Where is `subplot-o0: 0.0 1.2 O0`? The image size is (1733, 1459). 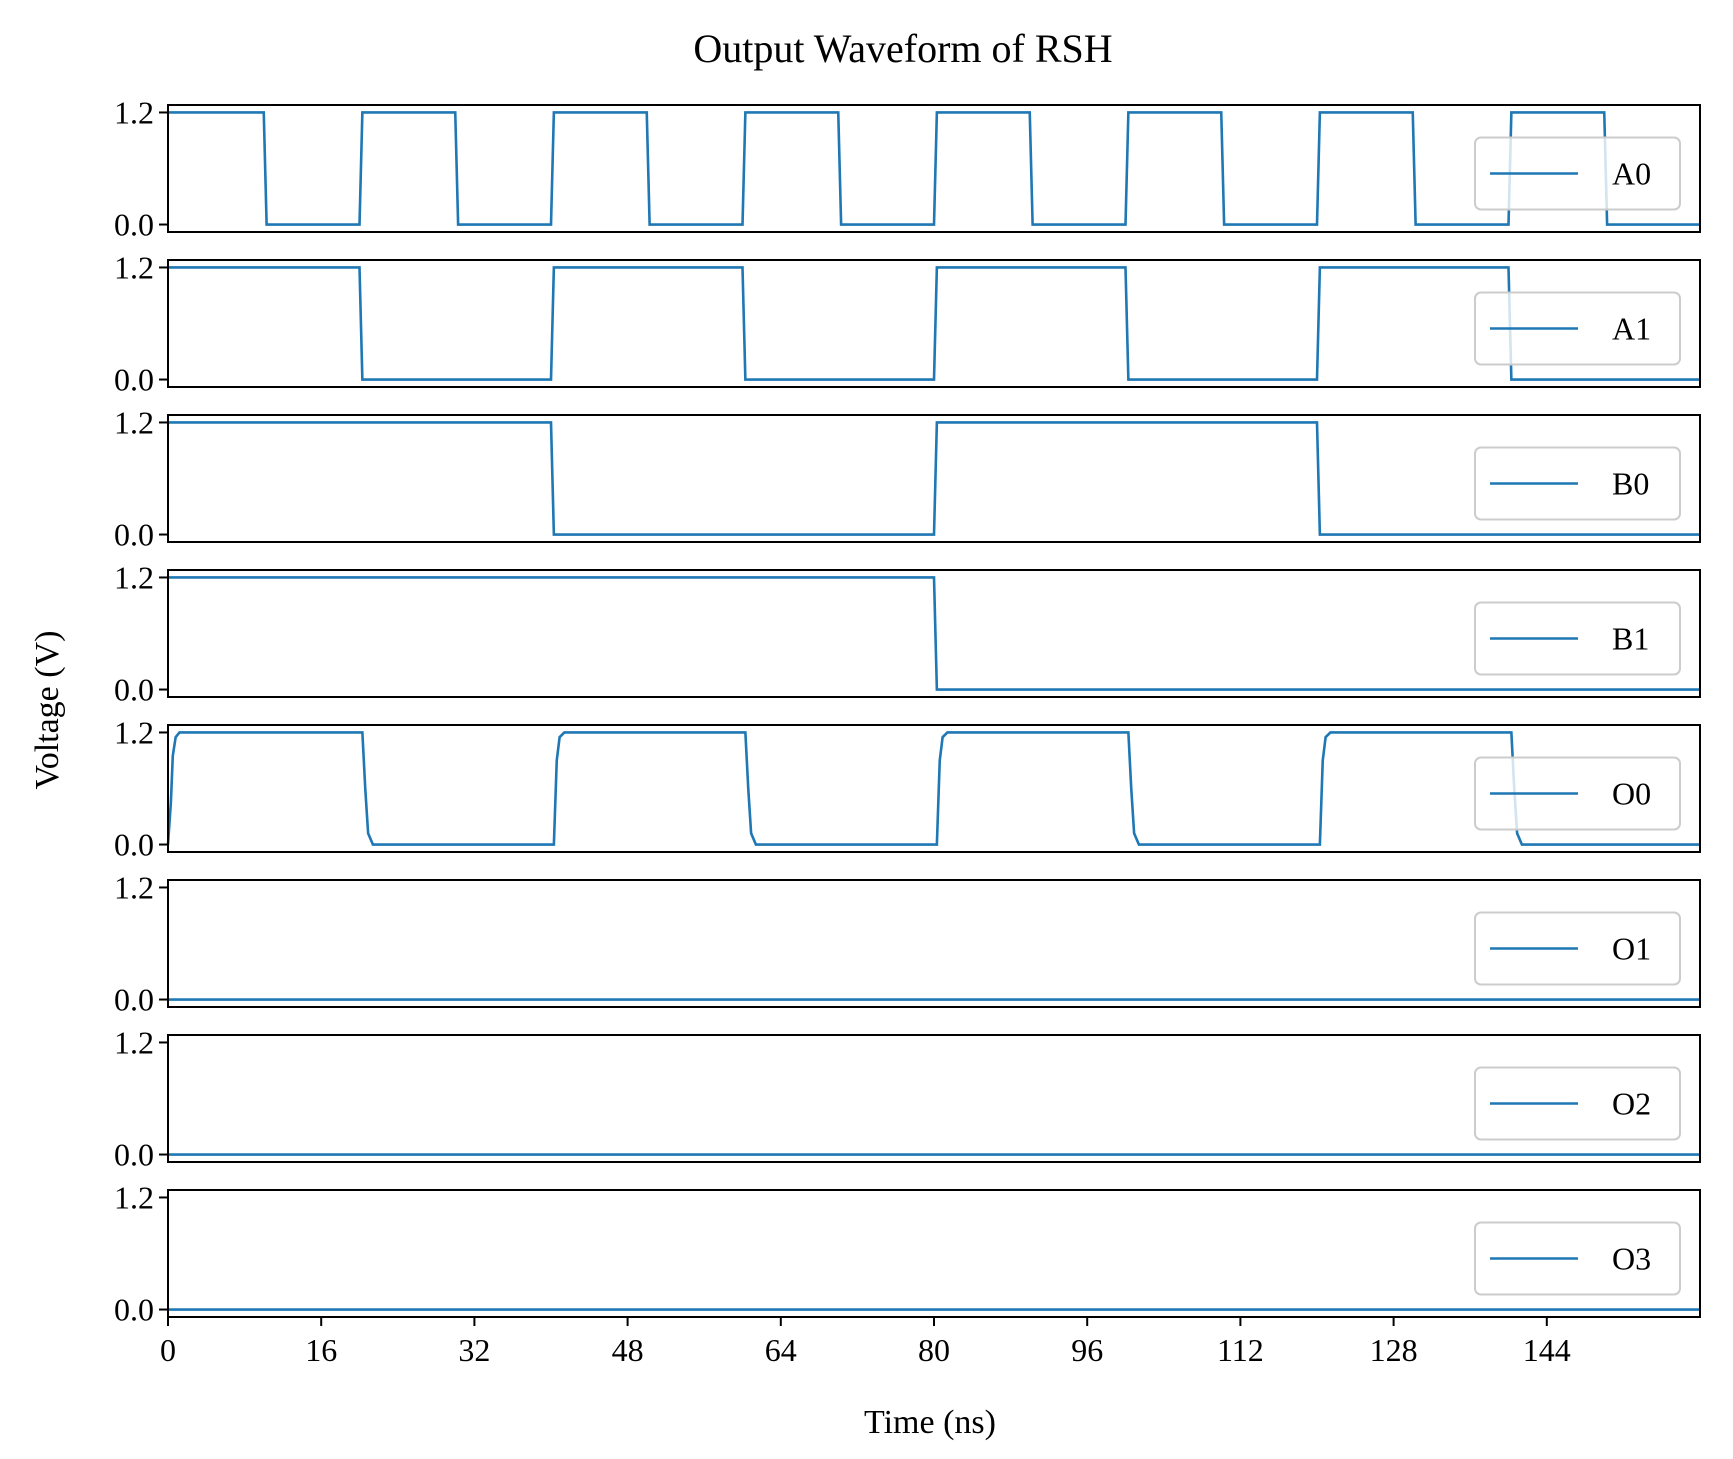 subplot-o0: 0.0 1.2 O0 is located at coordinates (907, 788).